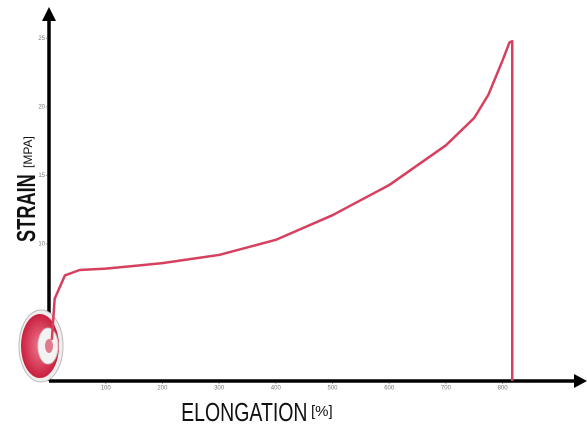 Image resolution: width=587 pixels, height=432 pixels. I want to click on y-title: STRAIN [MPA], so click(26, 189).